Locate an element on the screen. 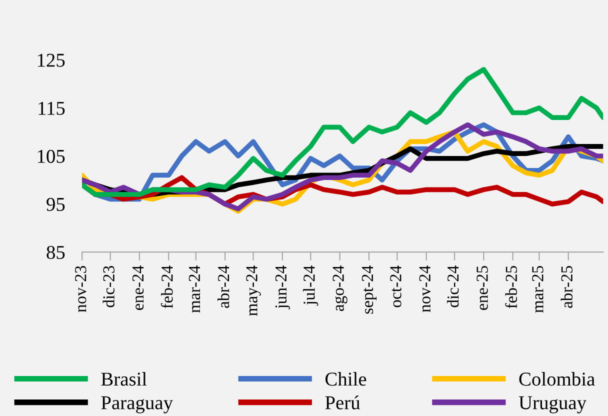  x-tick-label: ene-24 is located at coordinates (138, 288).